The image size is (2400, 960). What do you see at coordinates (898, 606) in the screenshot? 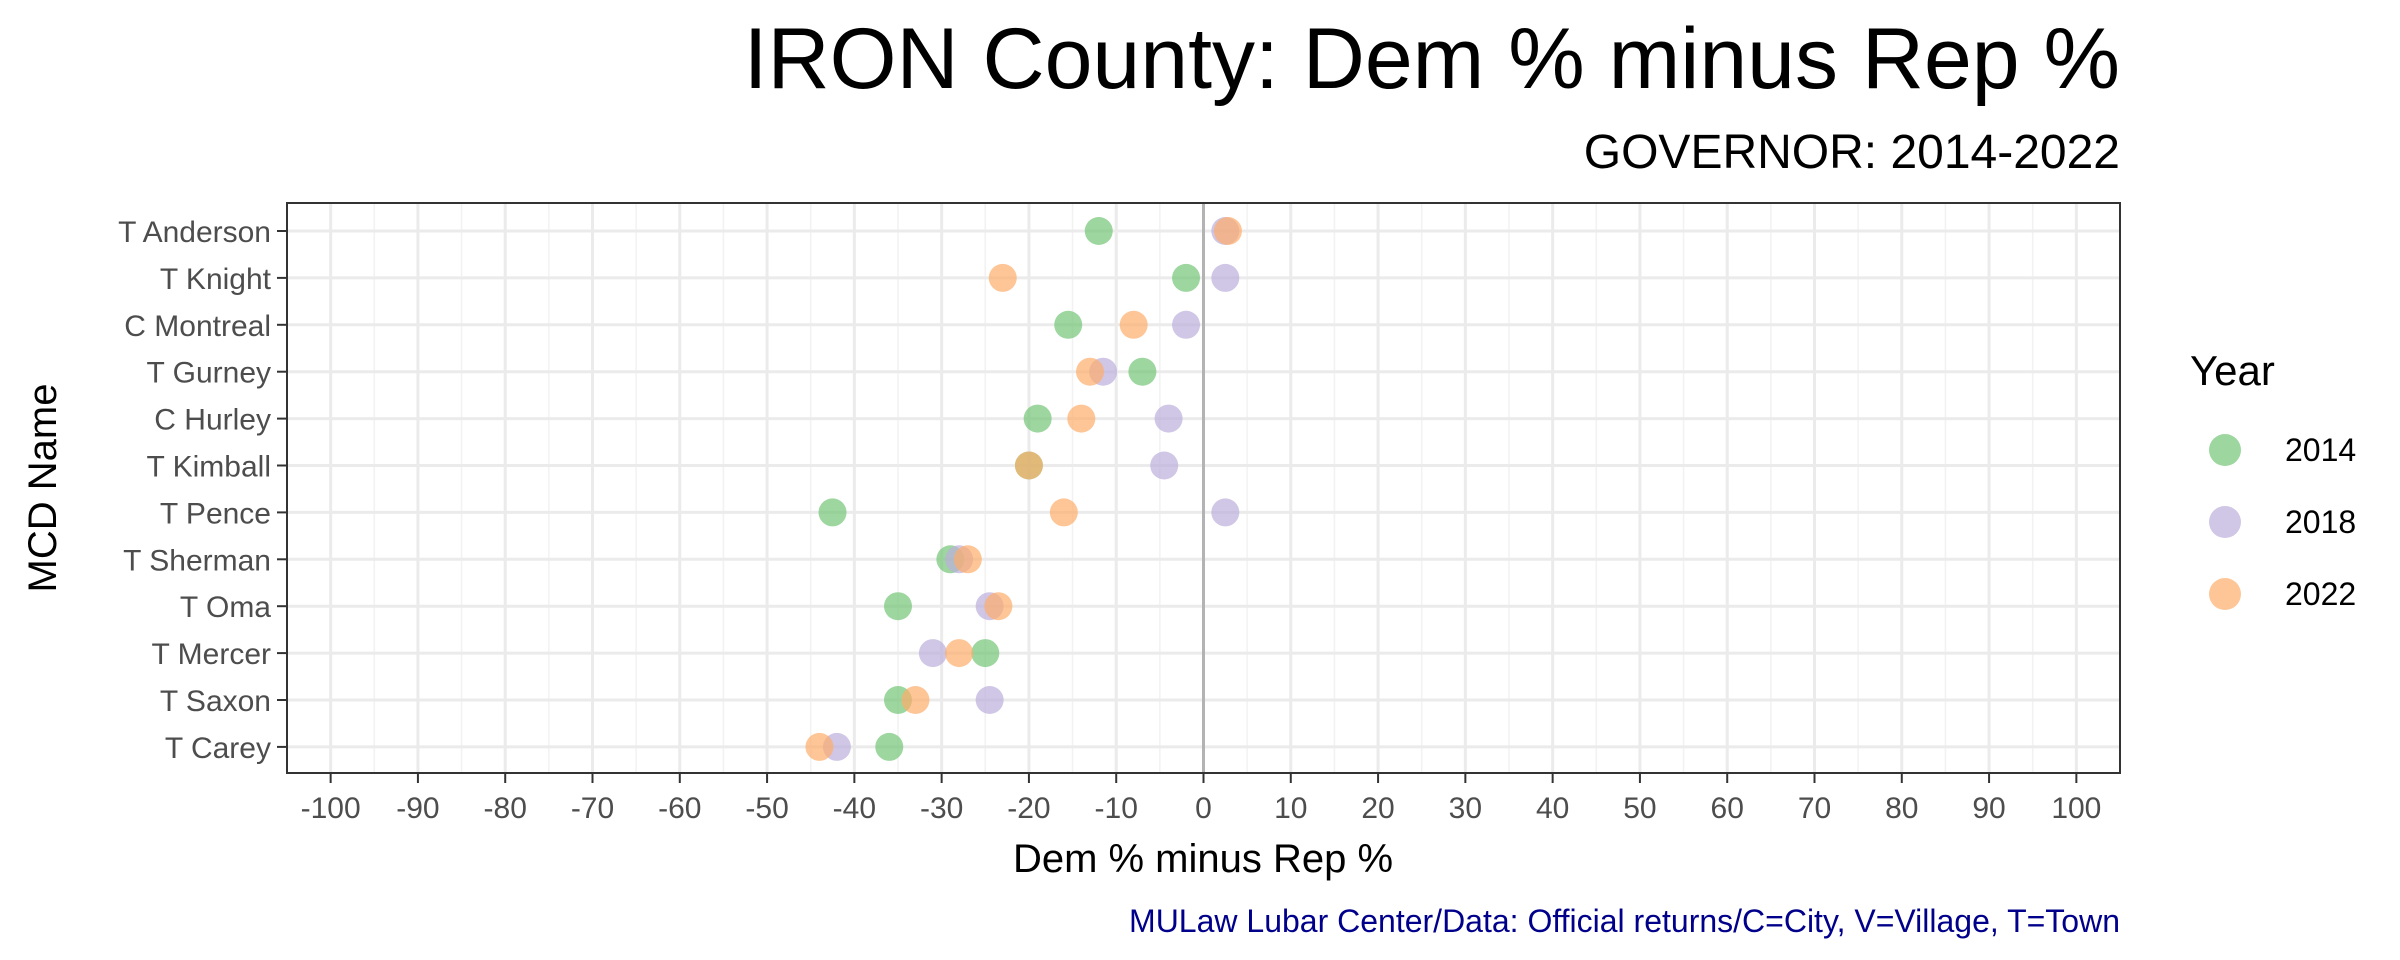
I see `point-2014-t-oma` at bounding box center [898, 606].